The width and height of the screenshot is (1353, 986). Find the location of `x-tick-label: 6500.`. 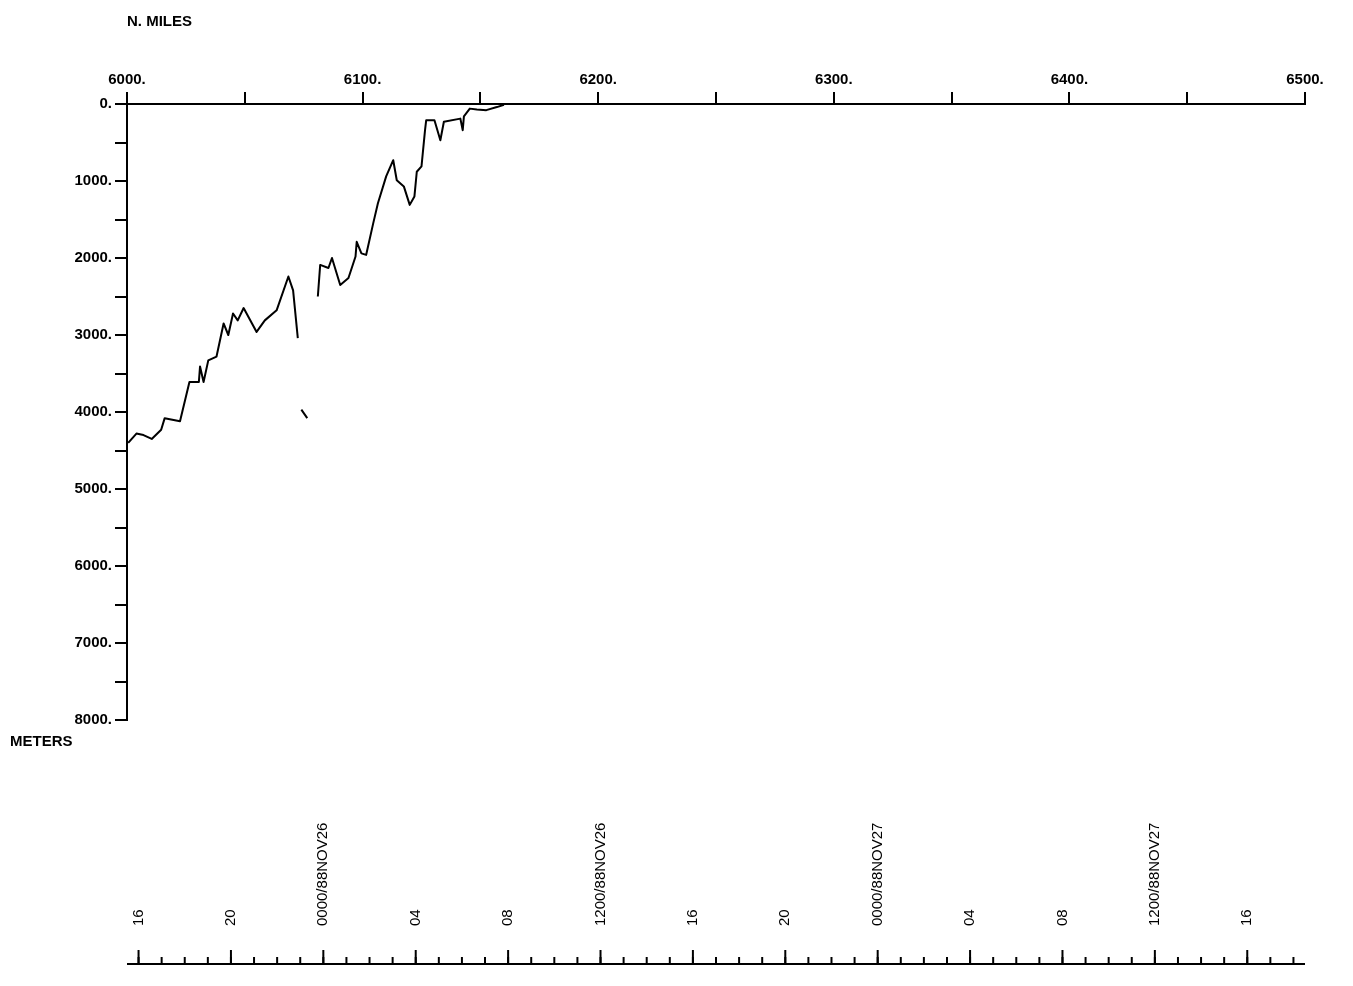

x-tick-label: 6500. is located at coordinates (1305, 79).